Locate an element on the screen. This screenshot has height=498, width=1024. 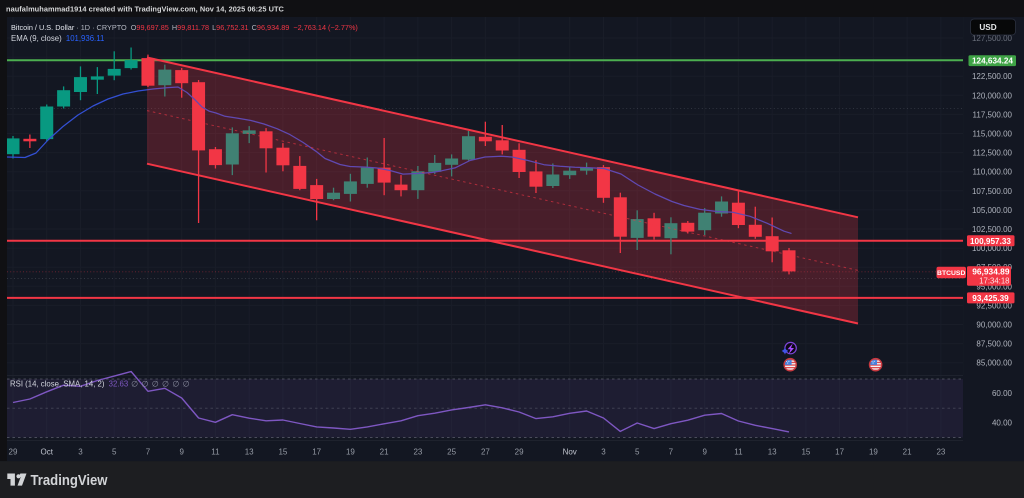
svg-text: 60.00 is located at coordinates (1002, 393).